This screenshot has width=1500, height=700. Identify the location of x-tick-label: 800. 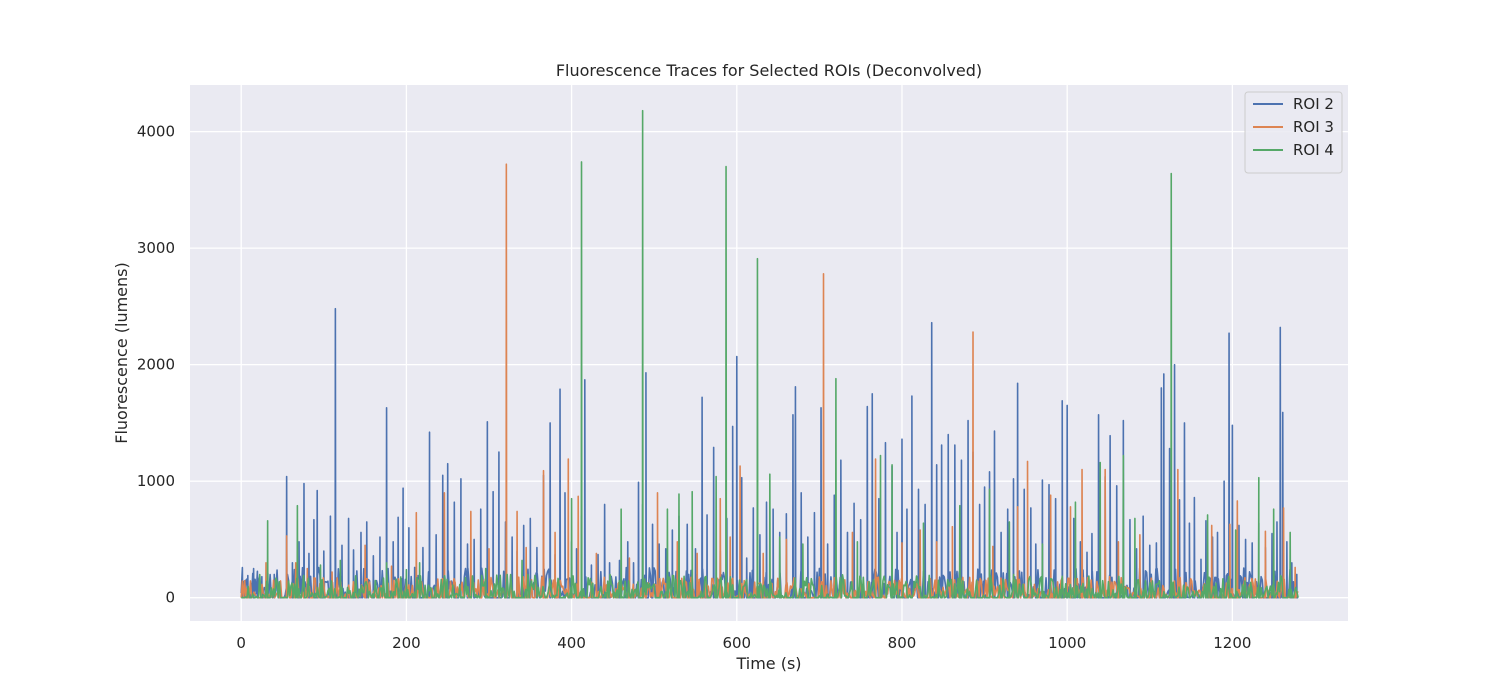
(902, 643).